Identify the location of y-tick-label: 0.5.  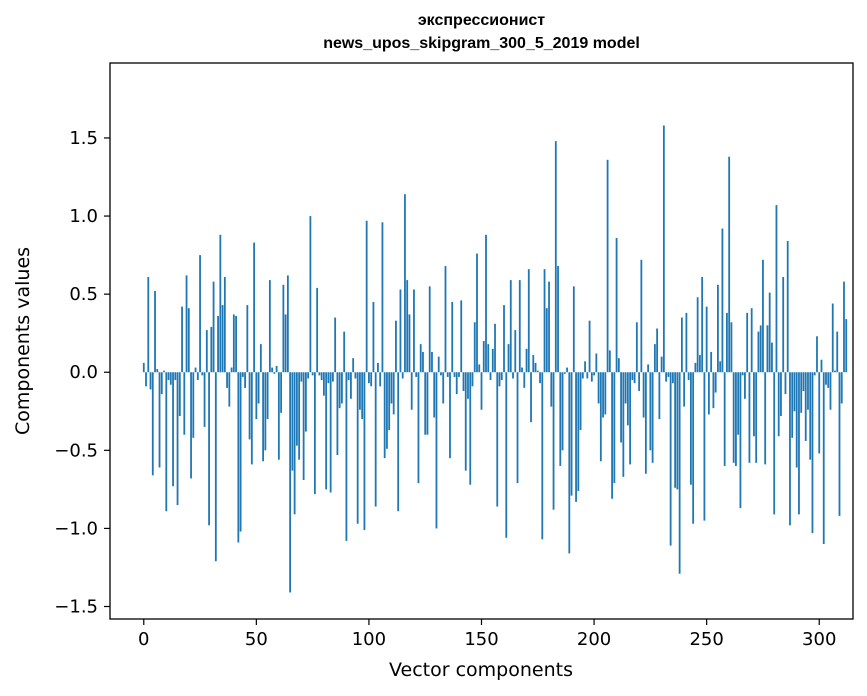
(83, 294).